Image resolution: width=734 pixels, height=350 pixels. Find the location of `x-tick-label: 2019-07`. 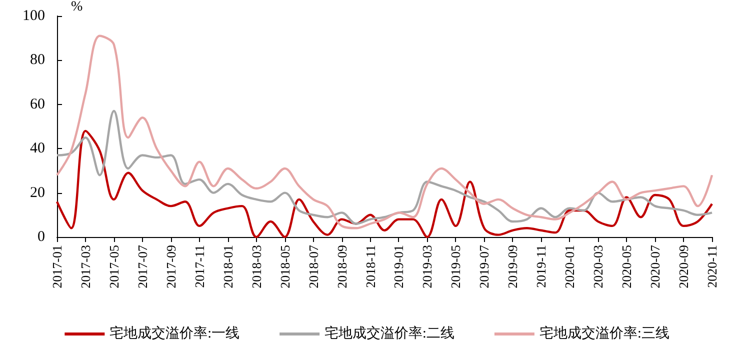

x-tick-label: 2019-07 is located at coordinates (484, 266).